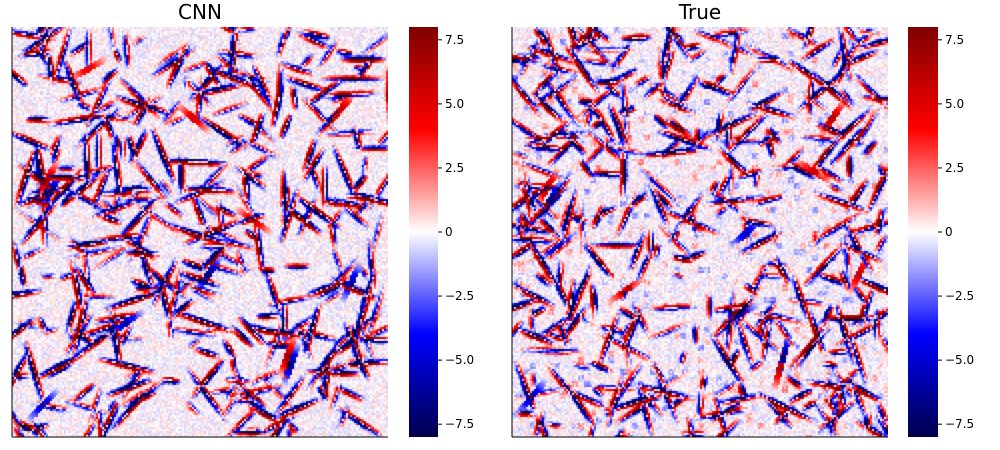 The width and height of the screenshot is (1000, 450). What do you see at coordinates (200, 12) in the screenshot?
I see `chart-title: CNN` at bounding box center [200, 12].